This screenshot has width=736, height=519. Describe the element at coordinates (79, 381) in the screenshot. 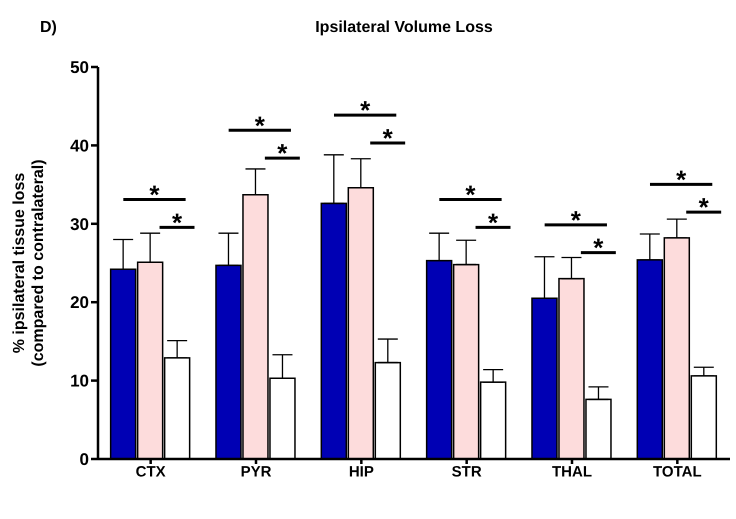

I see `y-tick-label: 10` at that location.